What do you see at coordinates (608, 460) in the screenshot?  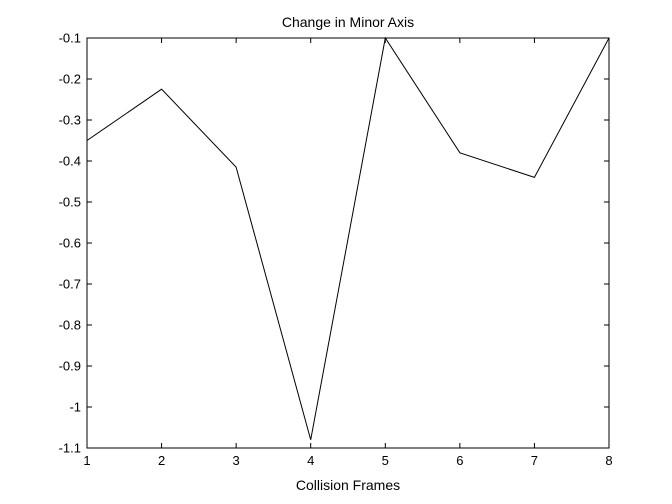 I see `x-tick-label: 8` at bounding box center [608, 460].